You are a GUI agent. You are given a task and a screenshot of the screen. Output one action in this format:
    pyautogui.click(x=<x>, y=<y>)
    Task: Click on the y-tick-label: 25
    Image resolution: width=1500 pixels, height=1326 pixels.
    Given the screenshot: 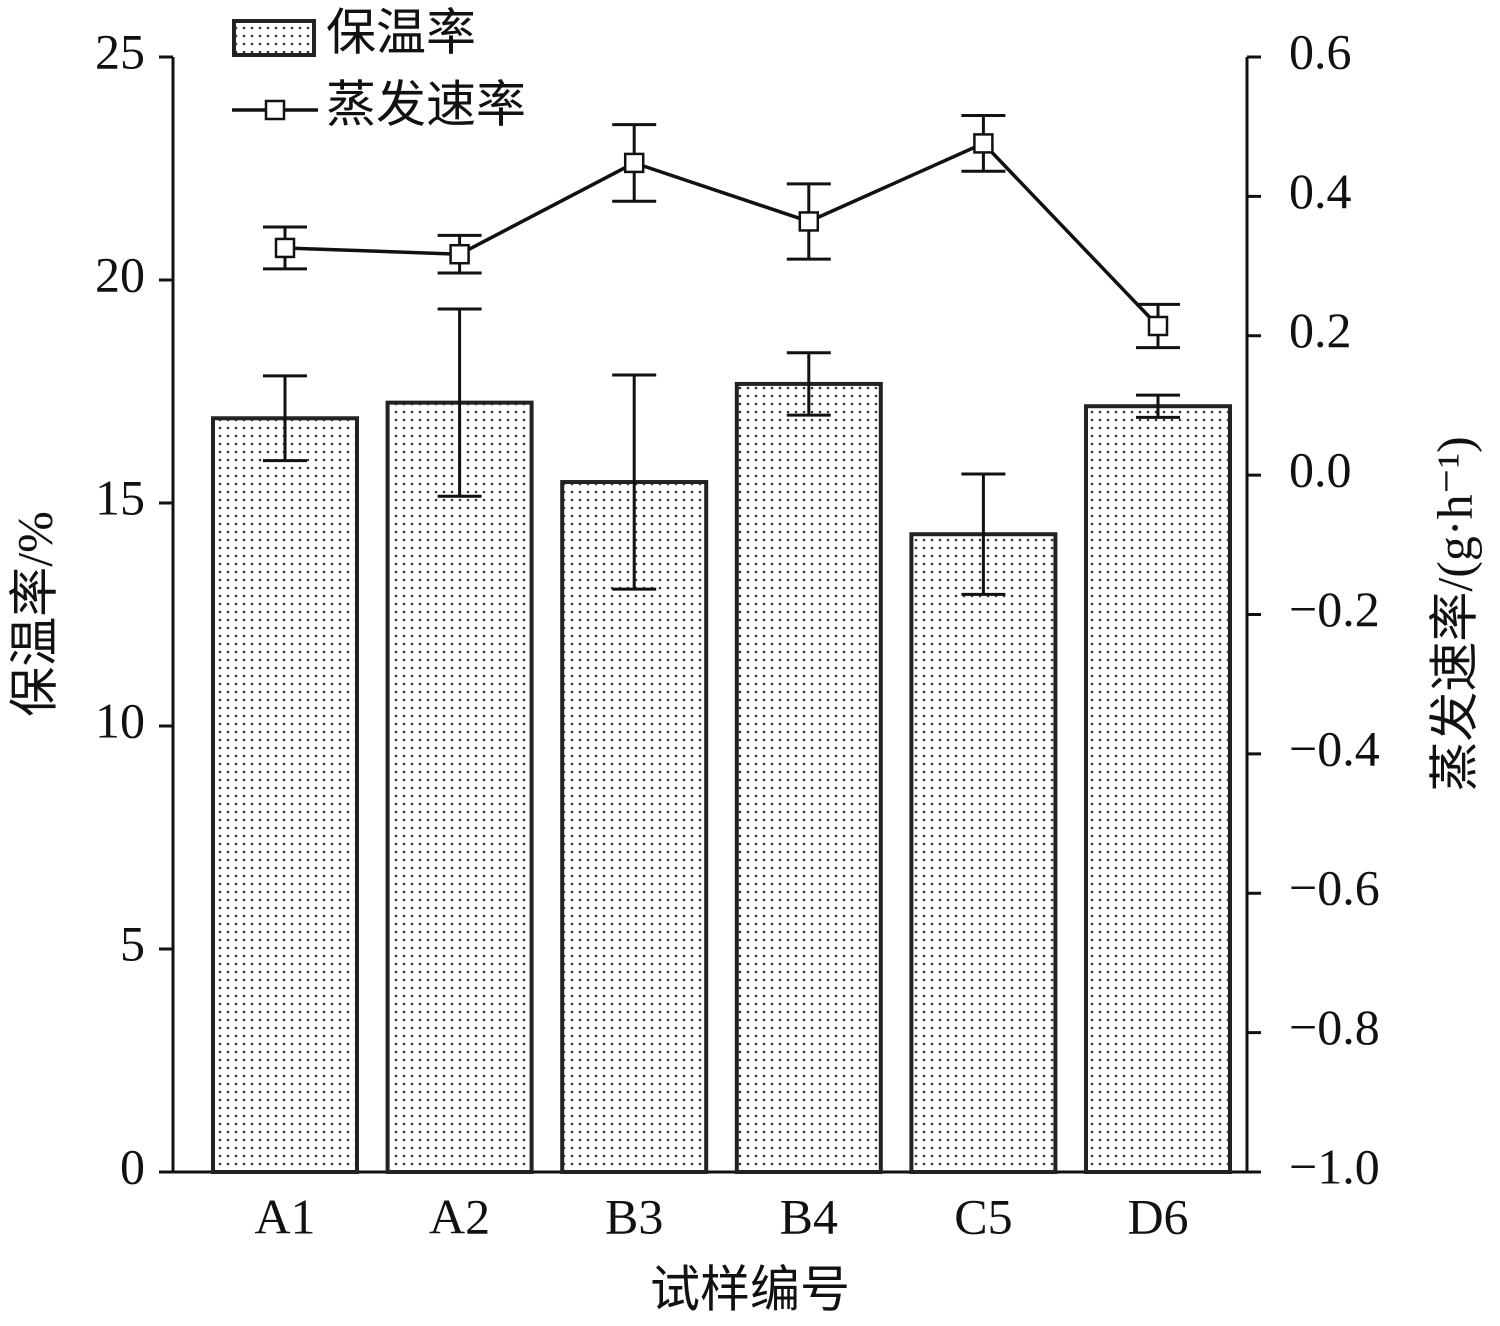 What is the action you would take?
    pyautogui.click(x=120, y=51)
    